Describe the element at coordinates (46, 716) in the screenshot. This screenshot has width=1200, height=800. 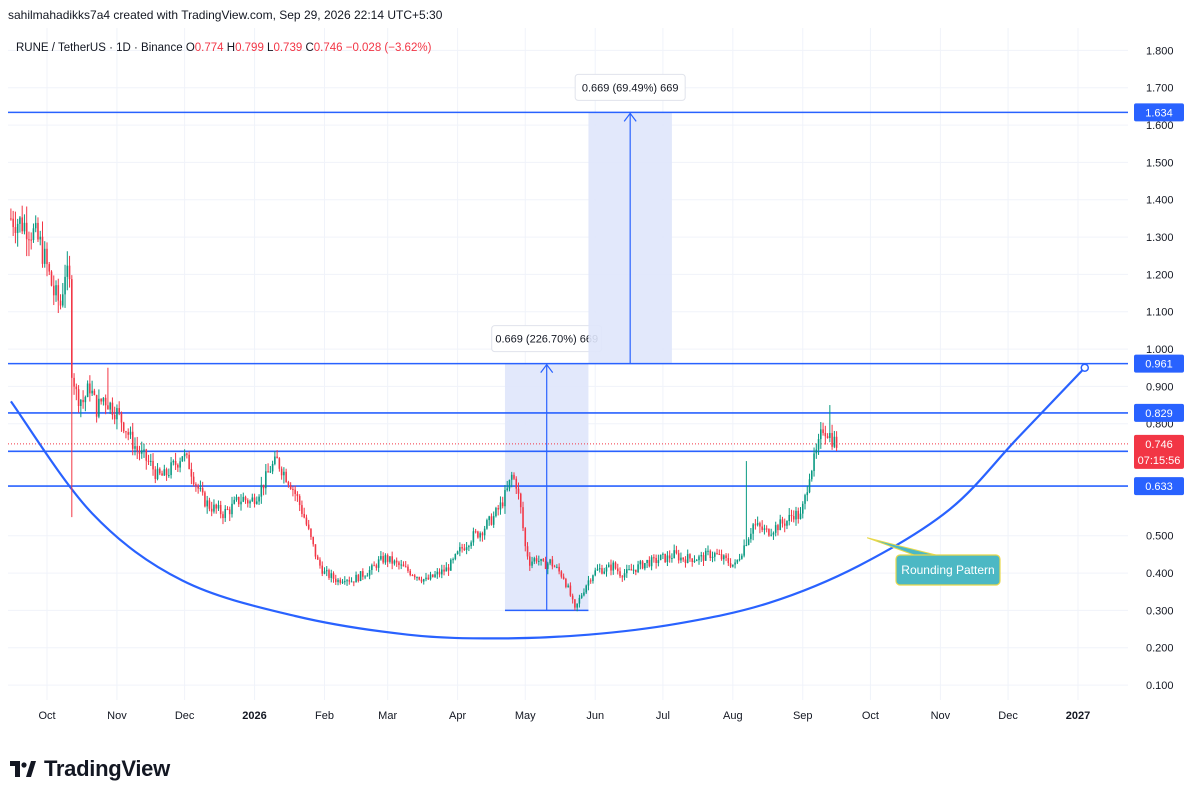
I see `time-axis-tick: Oct` at that location.